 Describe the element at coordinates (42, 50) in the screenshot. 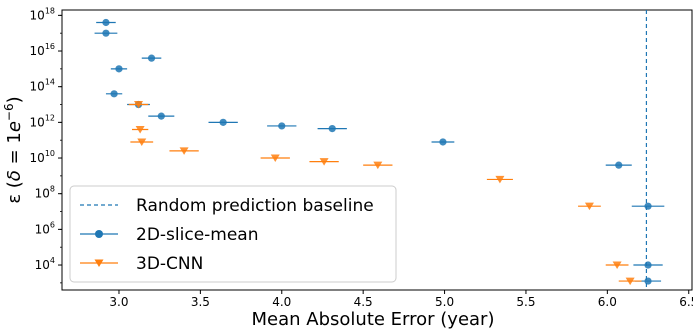

I see `y-tick-label: 10¹⁶` at that location.